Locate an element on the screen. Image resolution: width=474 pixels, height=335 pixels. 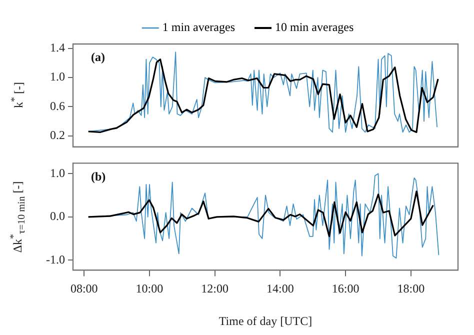
x-tick-label: 16:00 is located at coordinates (346, 289).